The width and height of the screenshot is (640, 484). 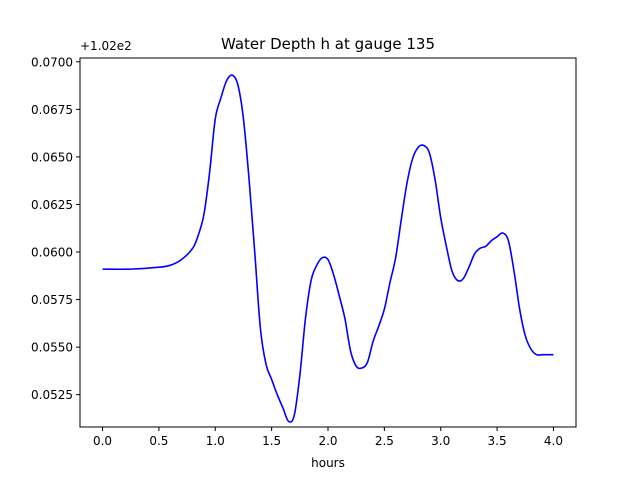 I want to click on x-tick-label: 2.5, so click(x=384, y=441).